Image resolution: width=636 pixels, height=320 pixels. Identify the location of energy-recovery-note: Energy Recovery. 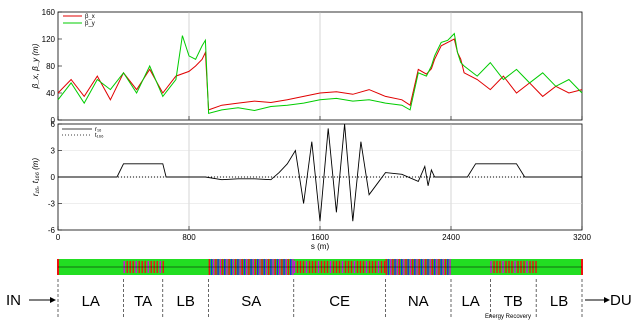
(508, 317).